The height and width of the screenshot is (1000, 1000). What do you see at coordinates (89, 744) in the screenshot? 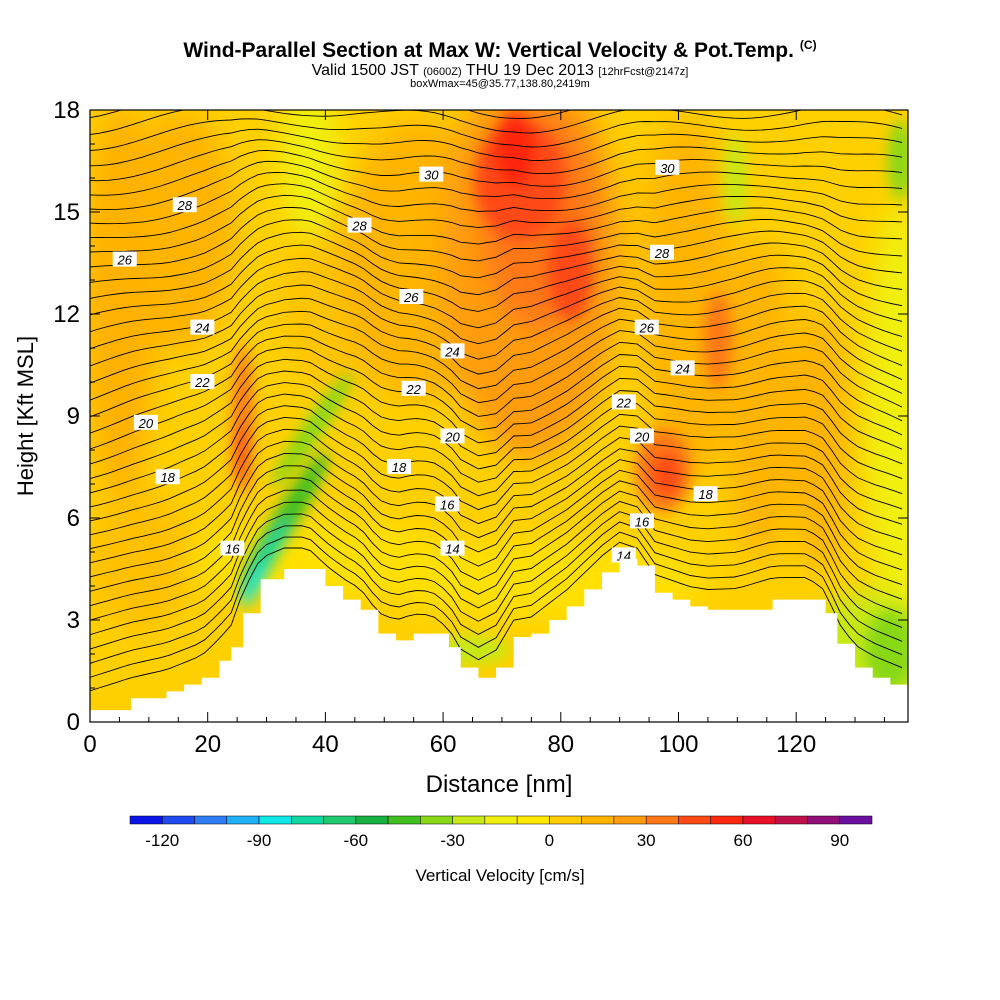
I see `x-tick-label: 0` at bounding box center [89, 744].